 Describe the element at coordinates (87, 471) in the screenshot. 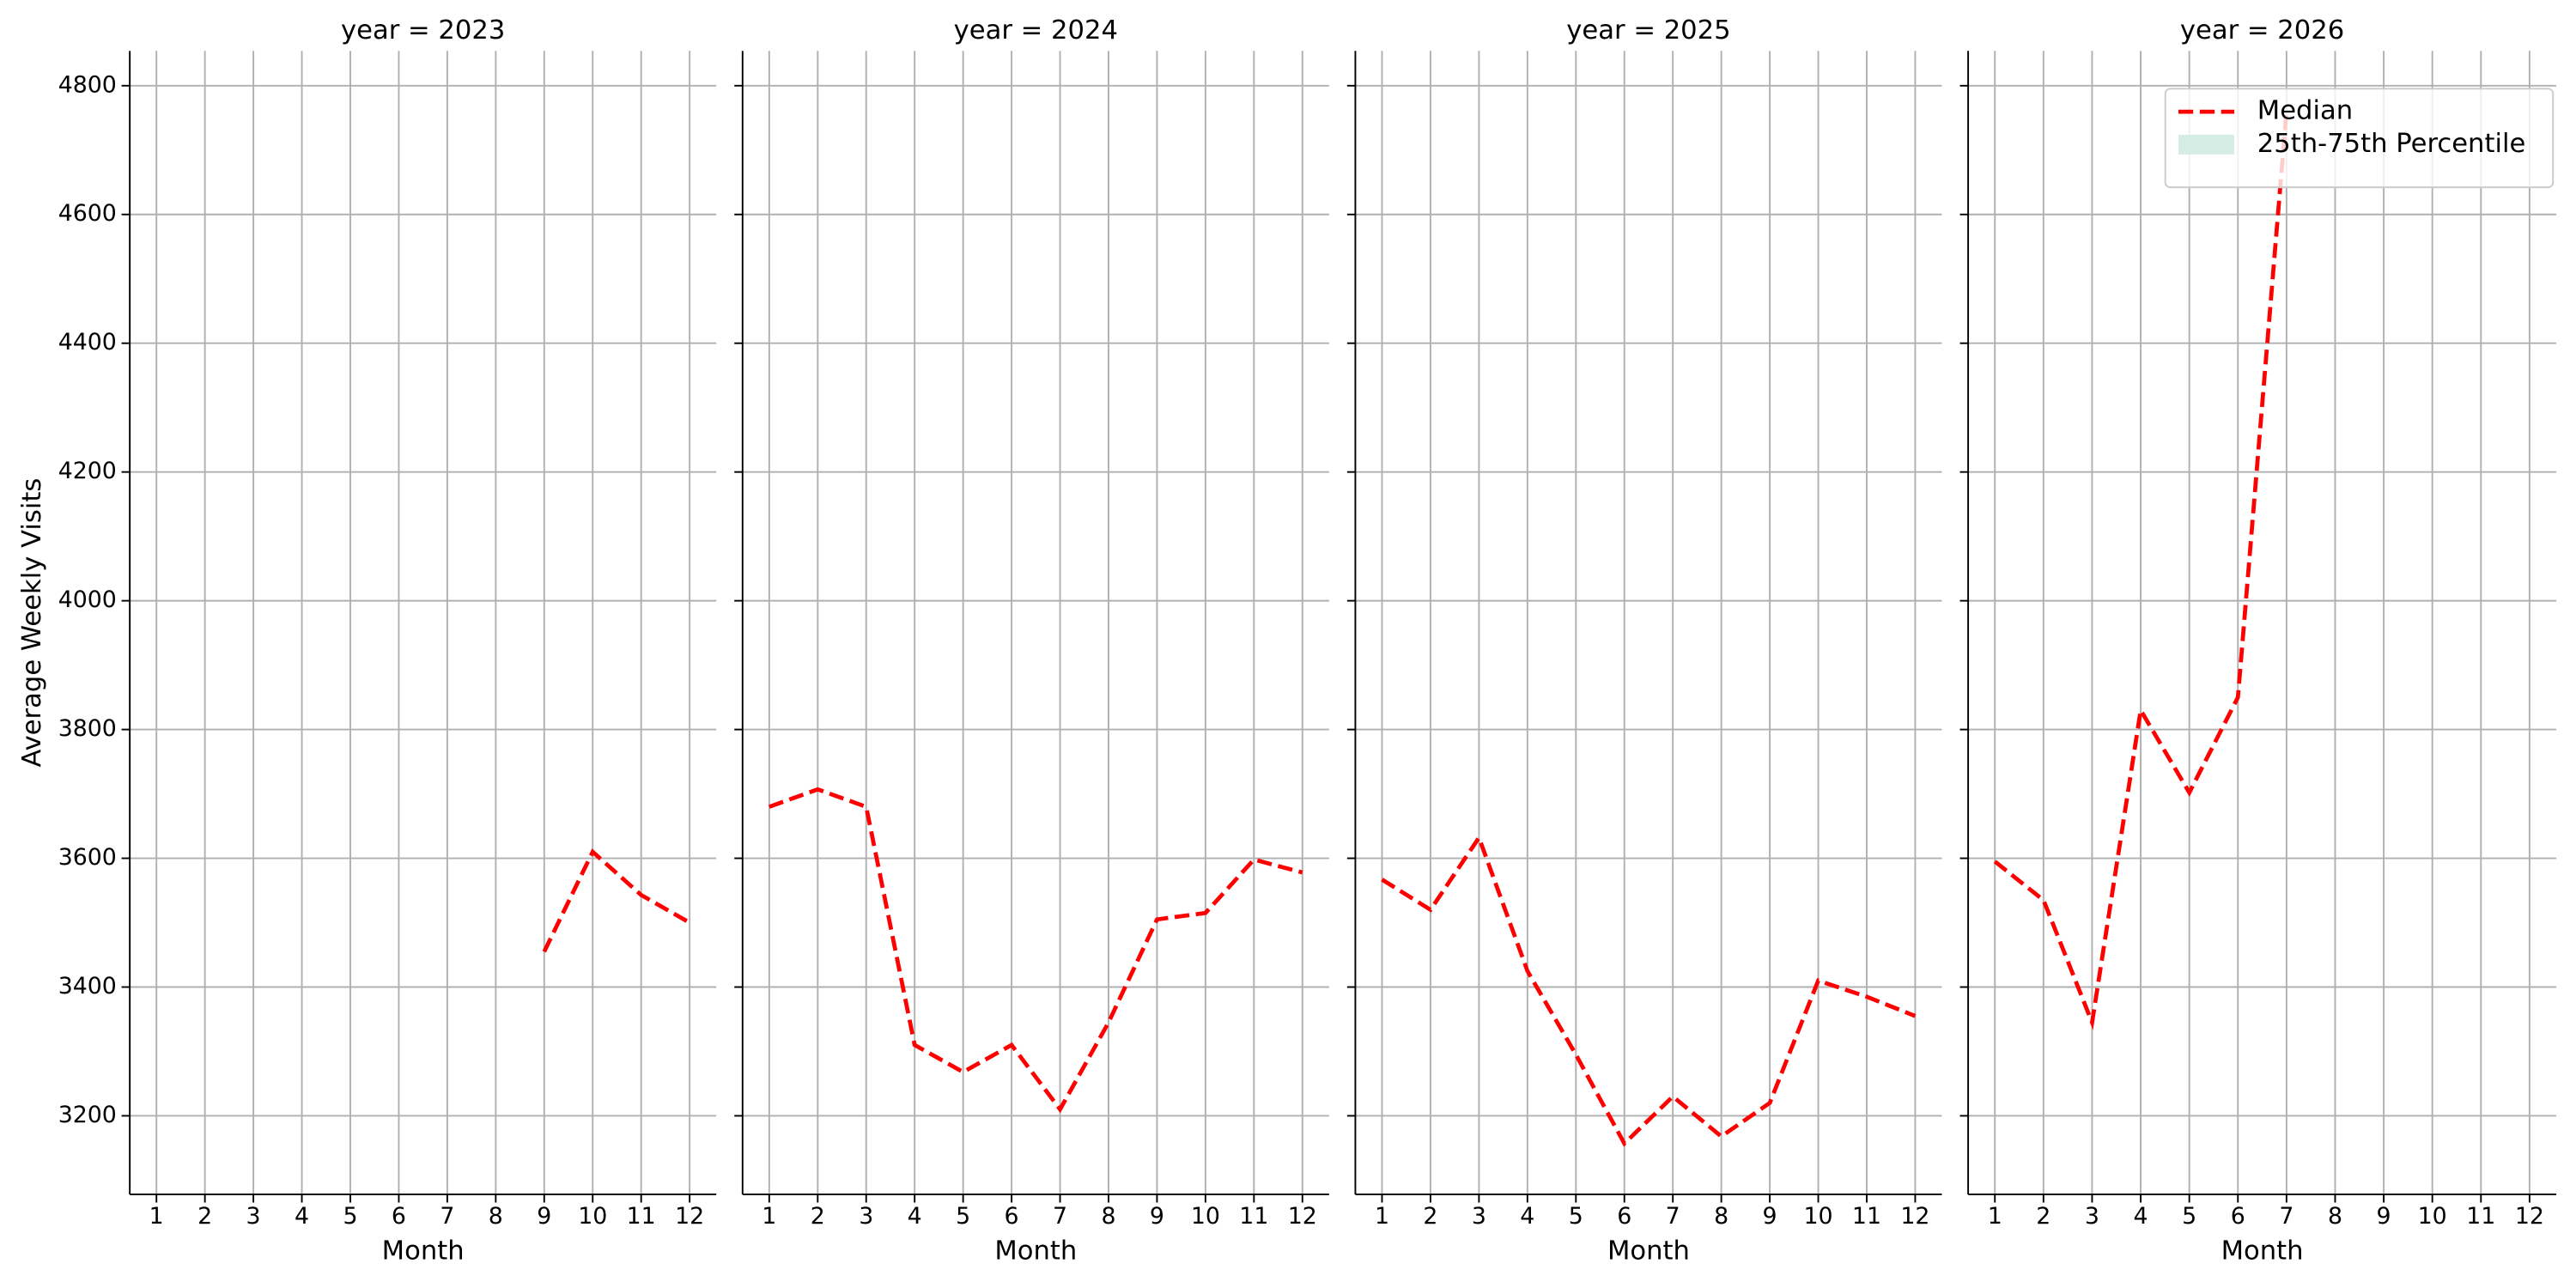

I see `y-tick-label: 4200` at that location.